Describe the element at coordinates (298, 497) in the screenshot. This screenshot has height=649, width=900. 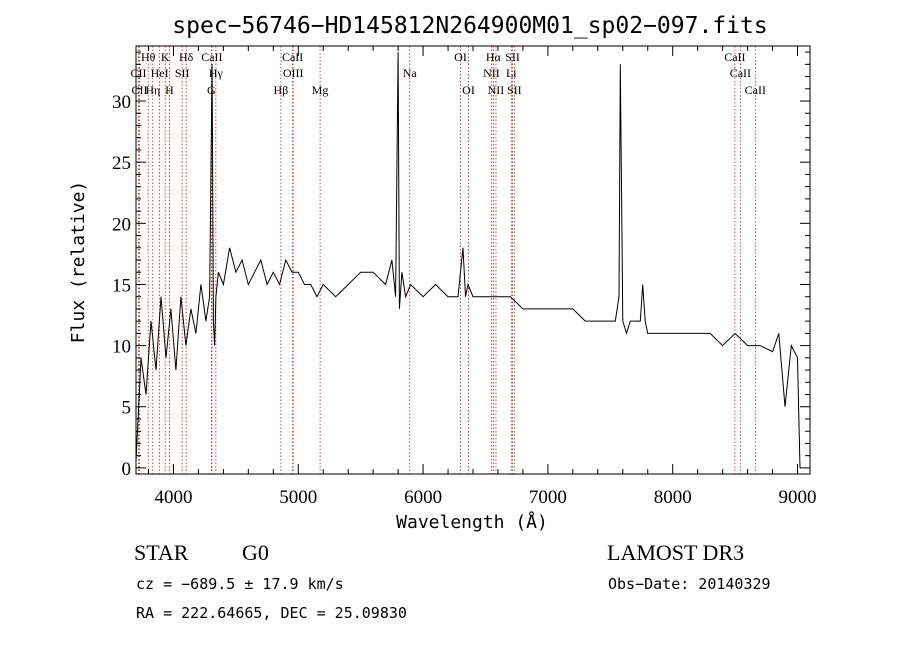
I see `x-tick-label-1: 5000` at that location.